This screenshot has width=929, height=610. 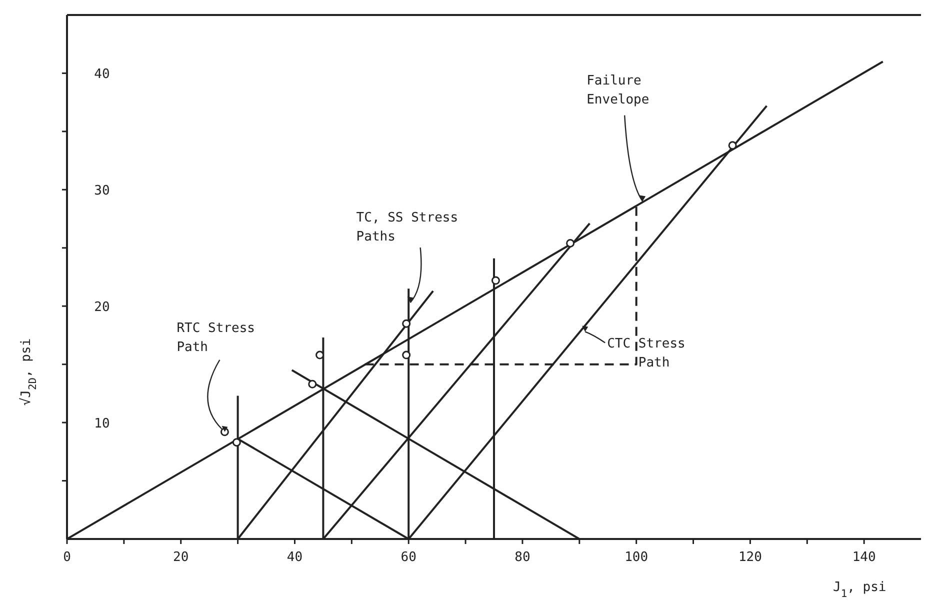 What do you see at coordinates (408, 558) in the screenshot?
I see `x-tick-label: 60` at bounding box center [408, 558].